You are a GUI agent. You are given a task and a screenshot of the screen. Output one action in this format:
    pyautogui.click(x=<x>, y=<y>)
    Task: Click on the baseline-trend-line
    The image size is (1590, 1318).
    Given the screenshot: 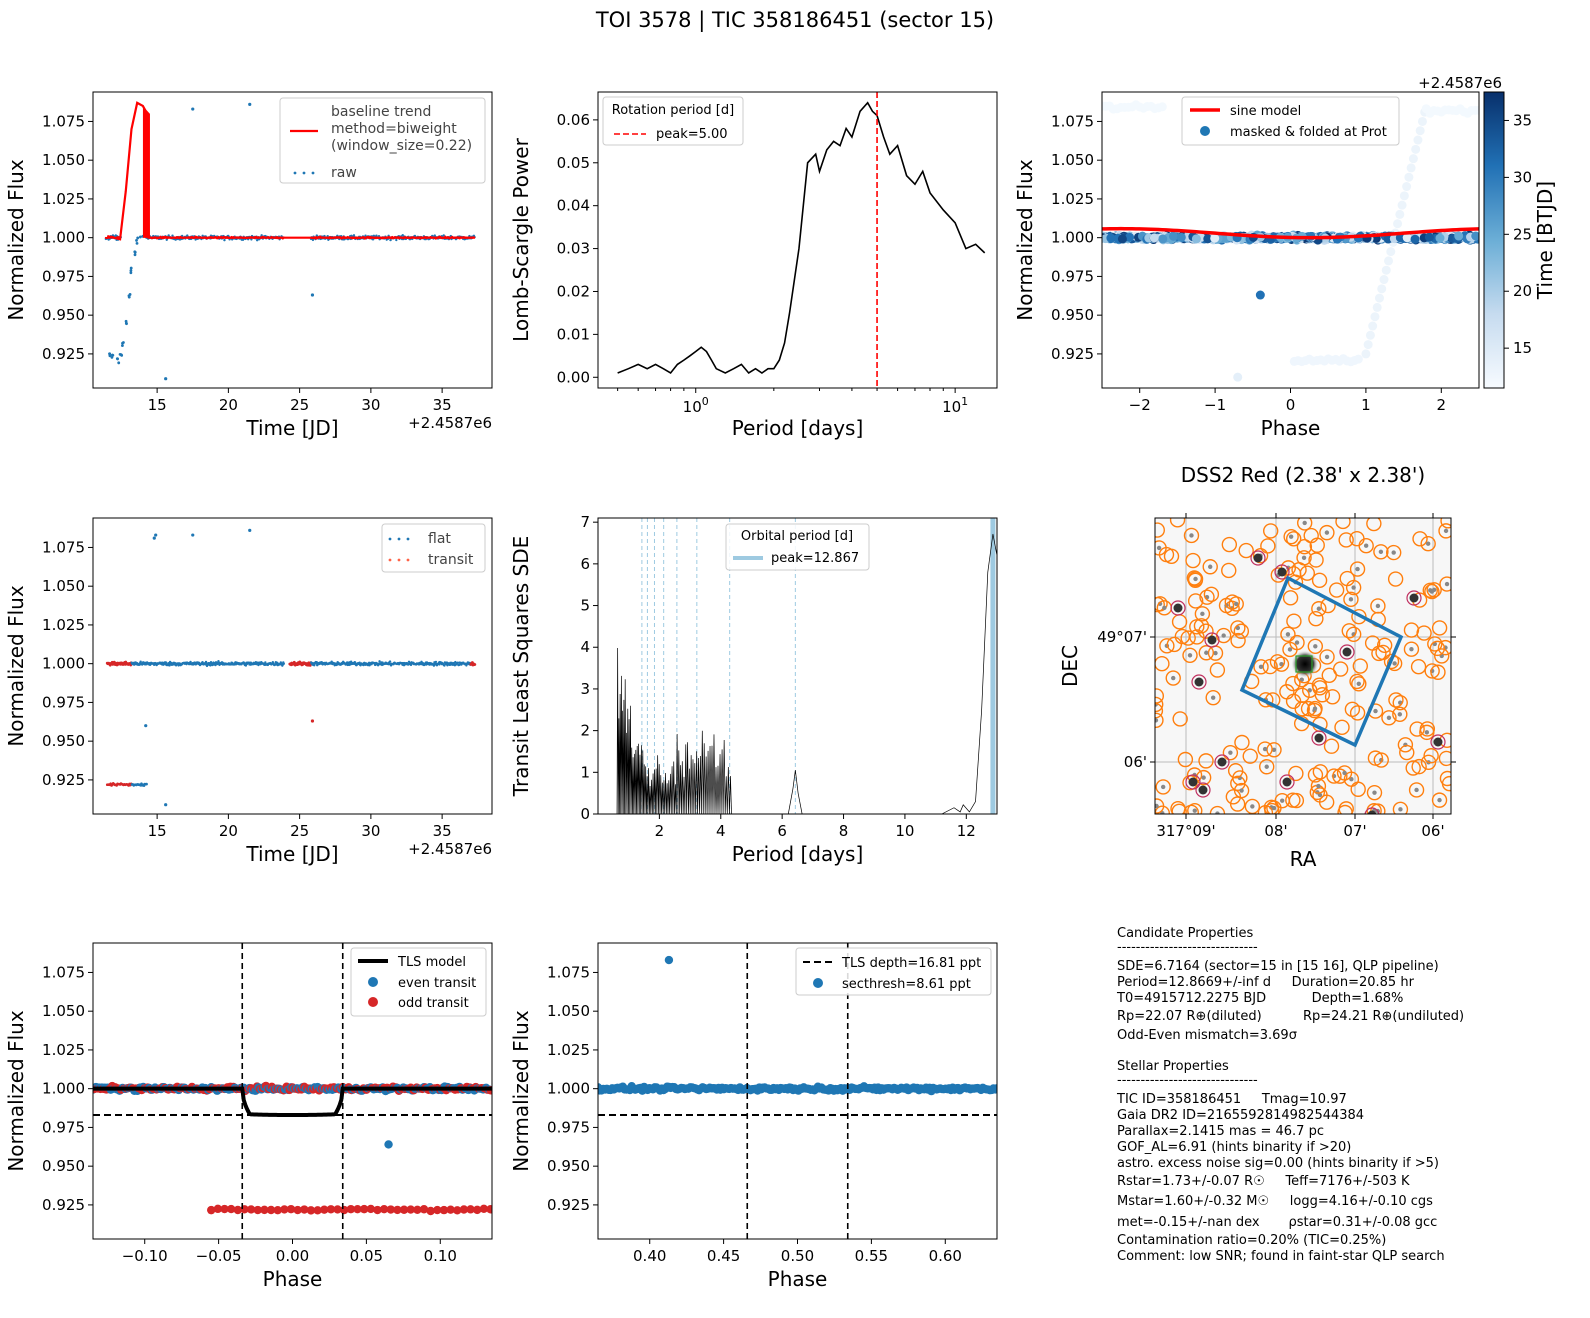 What is the action you would take?
    pyautogui.click(x=290, y=171)
    